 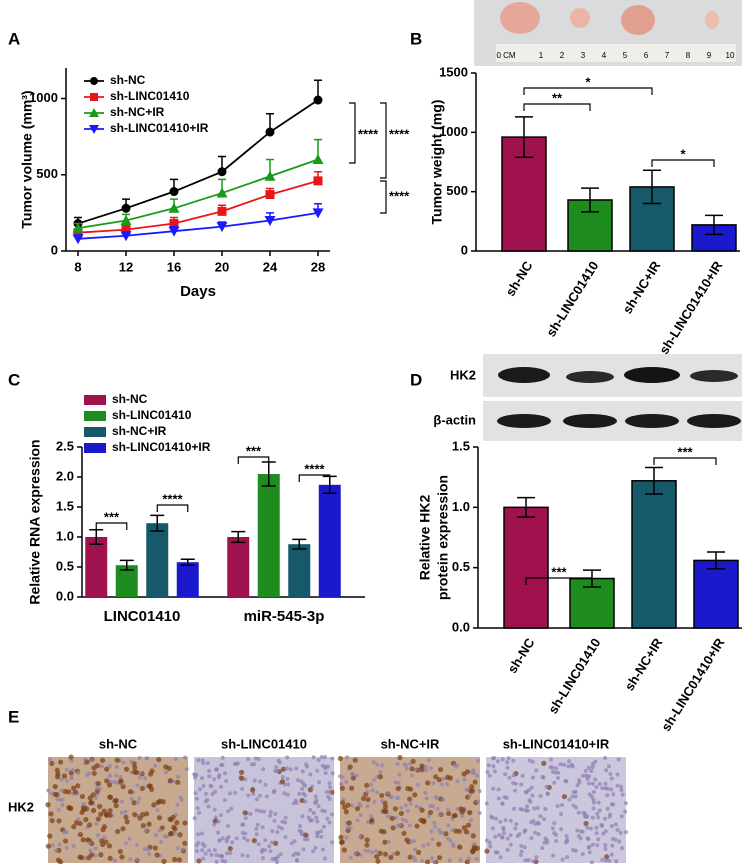 What do you see at coordinates (716, 560) in the screenshot?
I see `error-bar` at bounding box center [716, 560].